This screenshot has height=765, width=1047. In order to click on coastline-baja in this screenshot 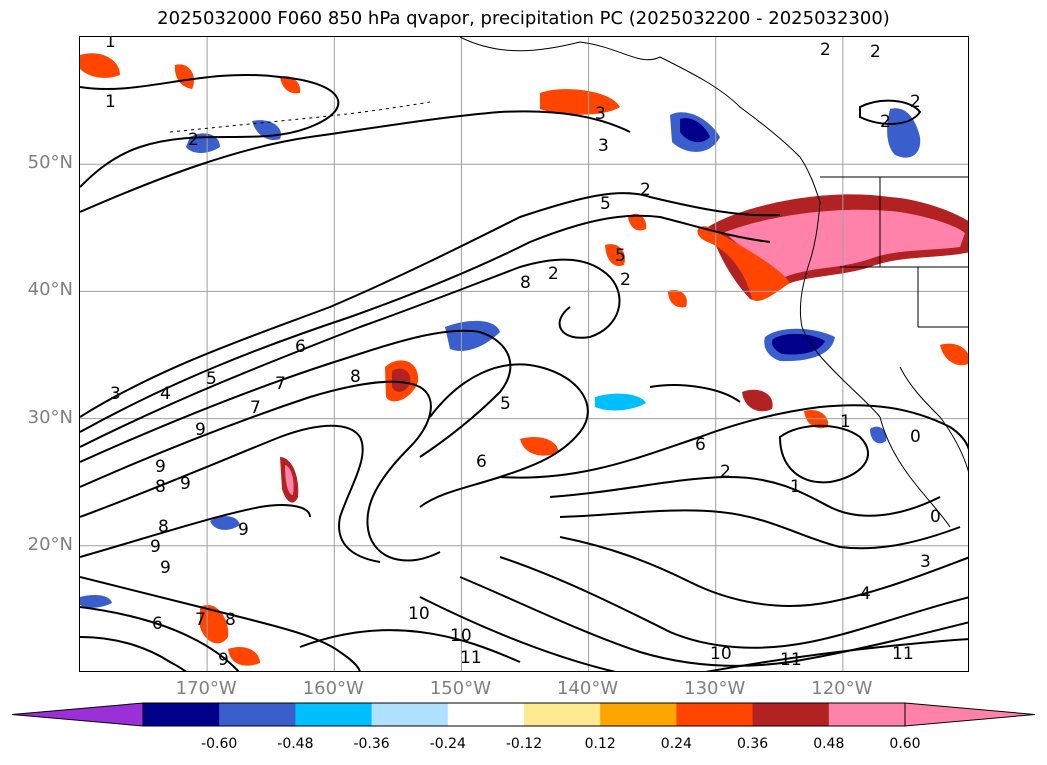, I will do `click(915, 472)`.